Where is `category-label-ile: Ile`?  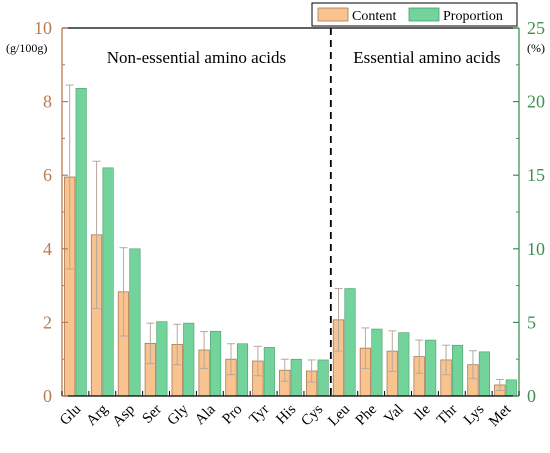
category-label-ile: Ile is located at coordinates (422, 412).